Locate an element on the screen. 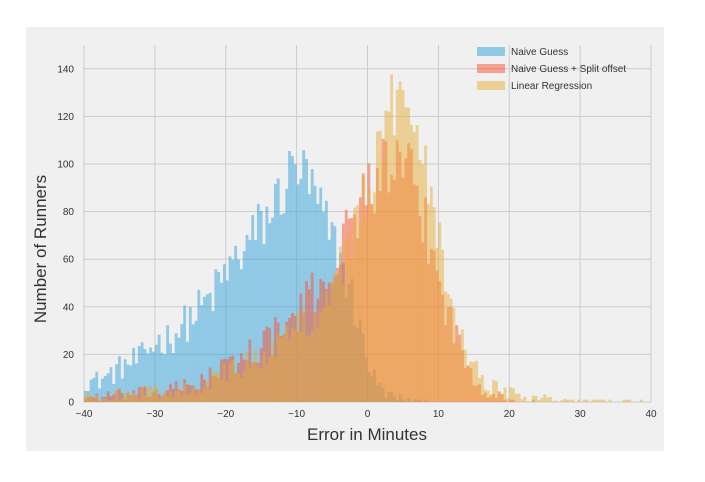 The image size is (705, 482). x-tick-label: 10 is located at coordinates (439, 414).